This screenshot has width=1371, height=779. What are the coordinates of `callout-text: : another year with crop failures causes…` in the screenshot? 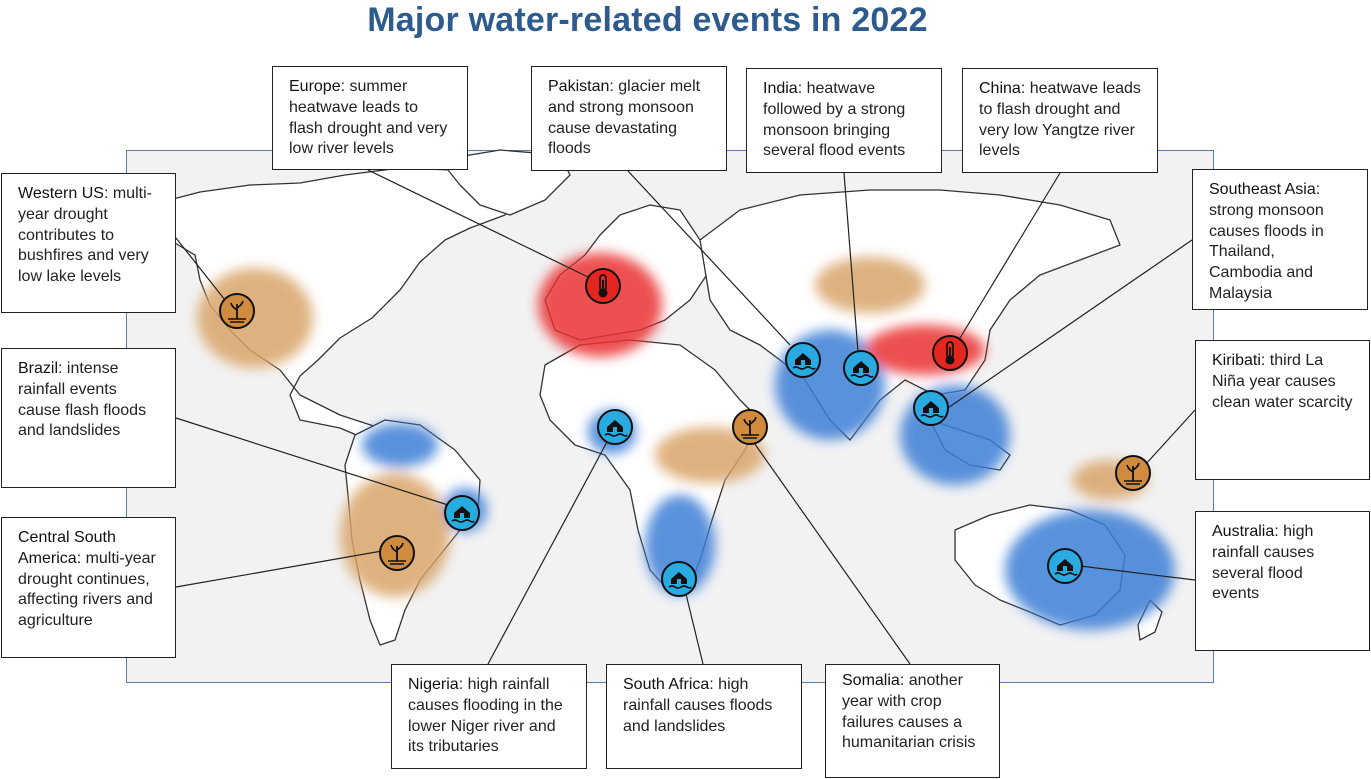 It's located at (909, 712).